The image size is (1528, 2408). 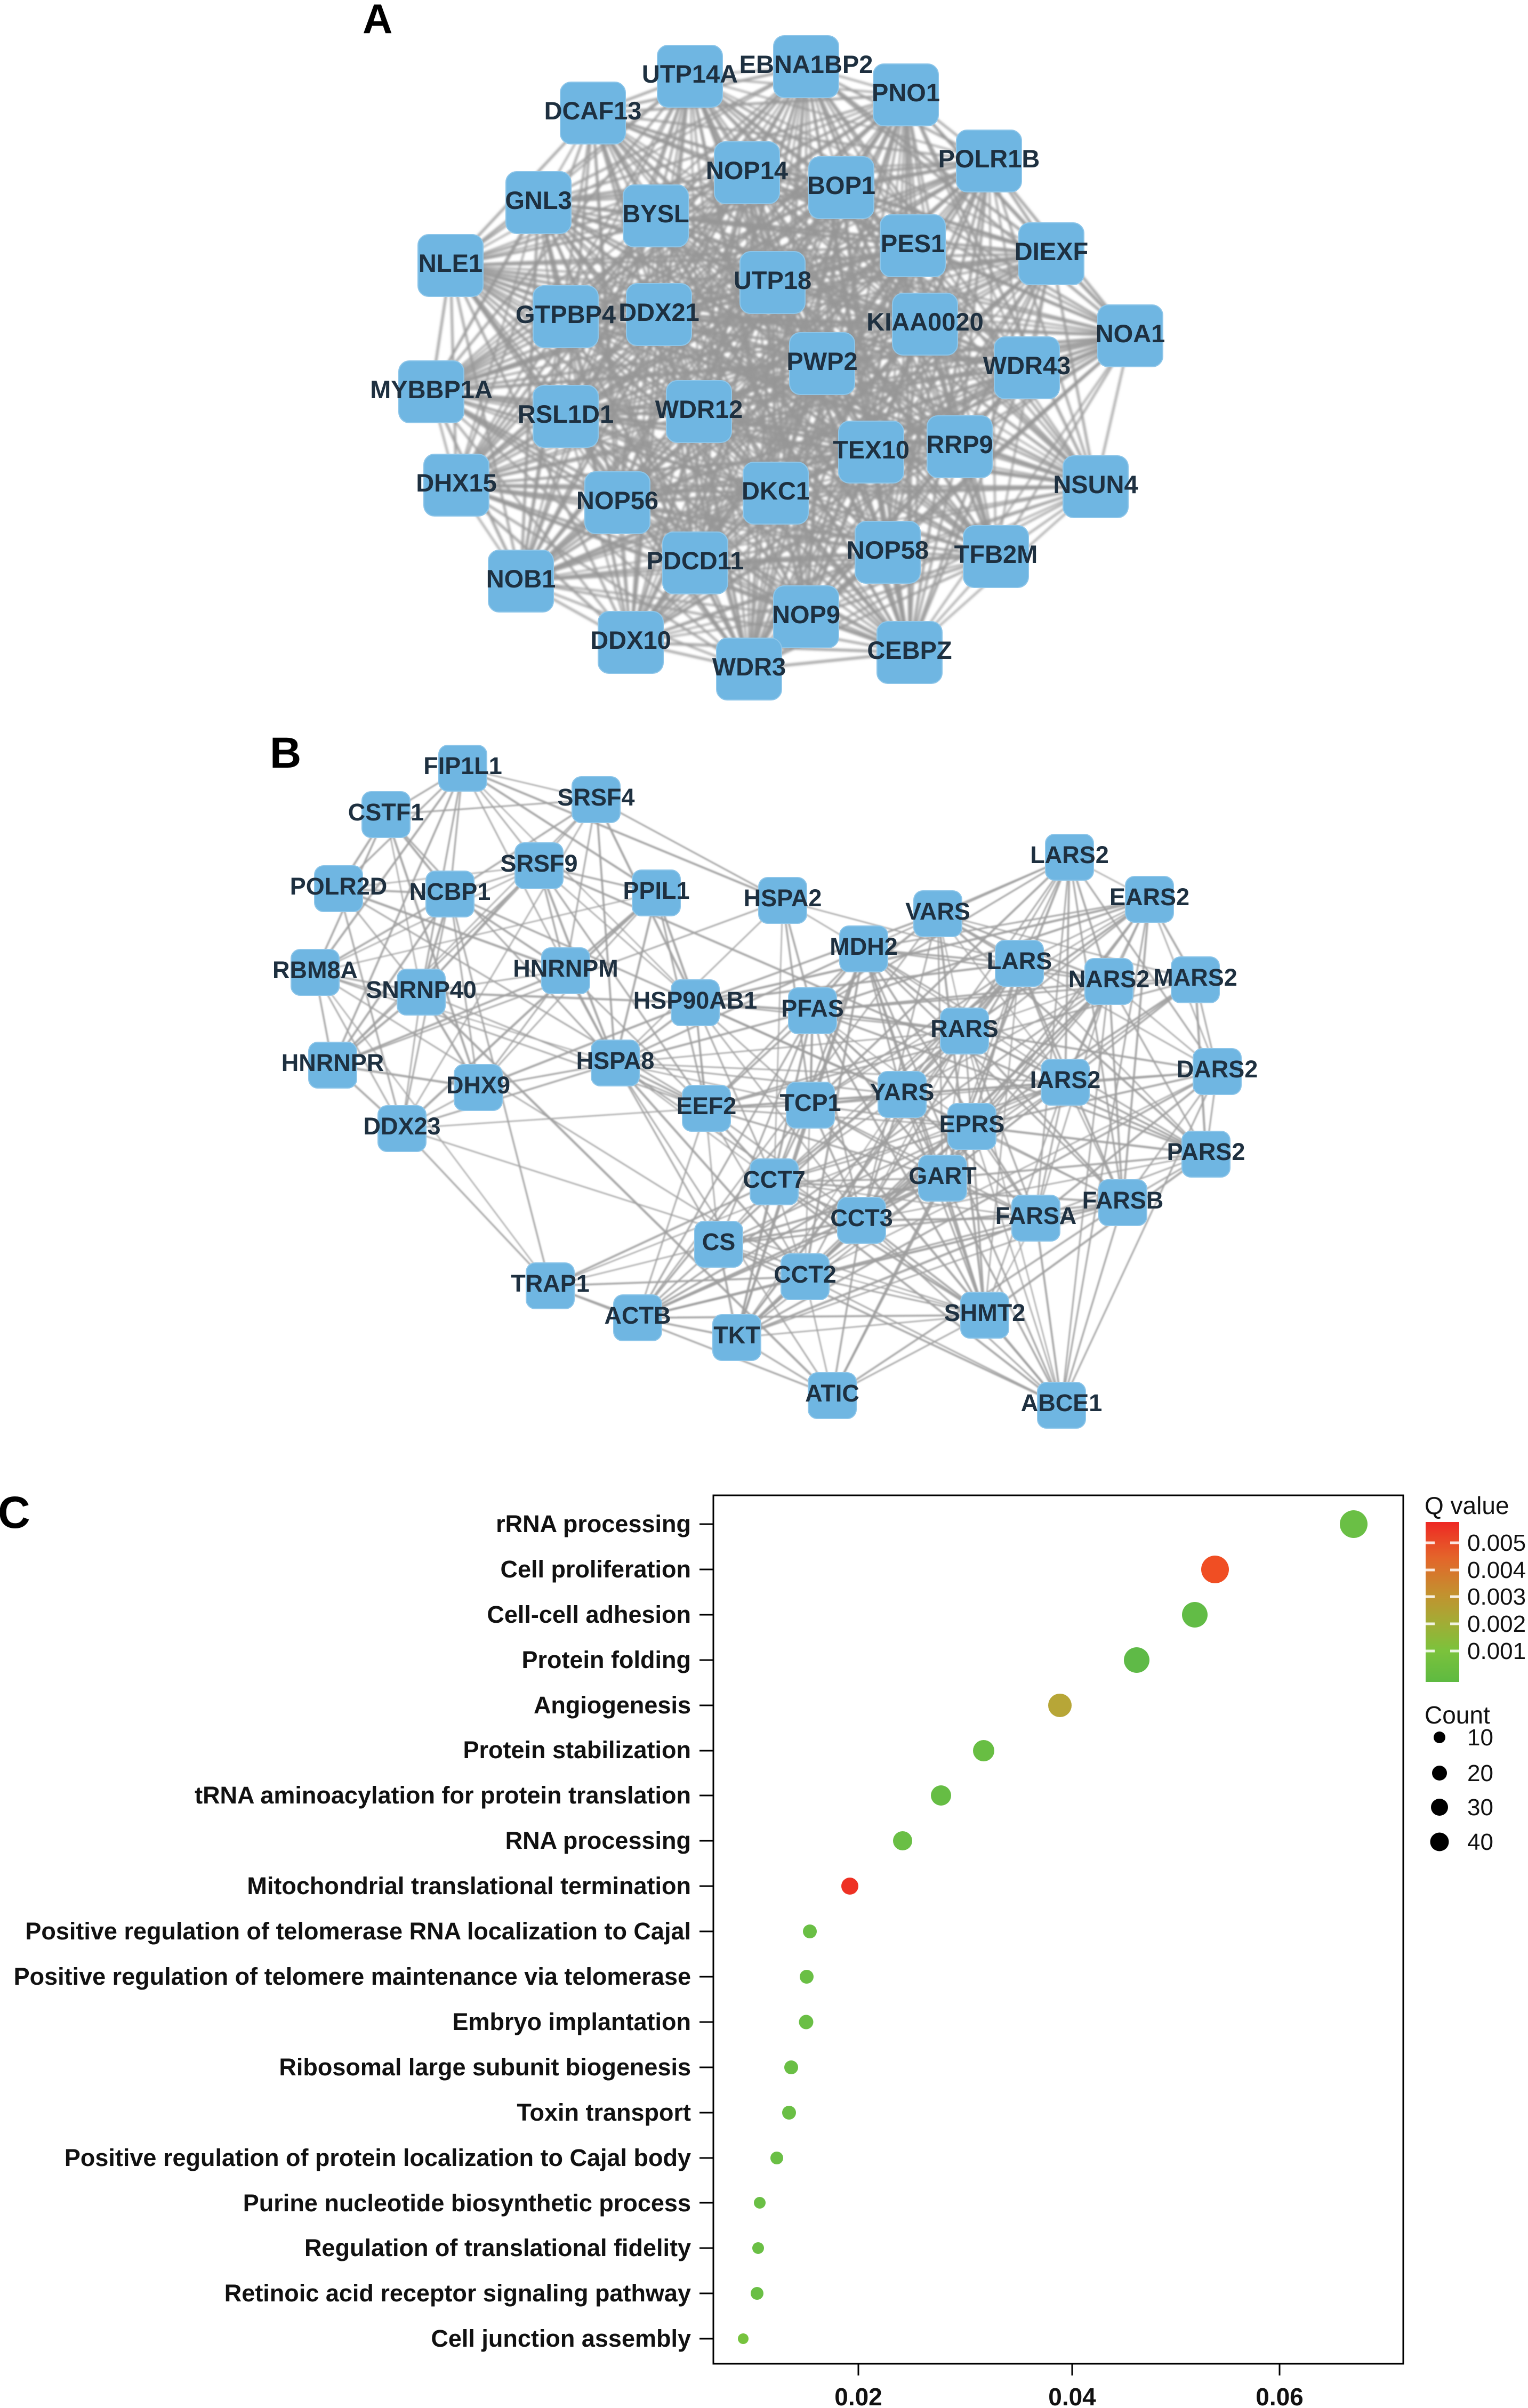 I want to click on svg-text: NOA1, so click(x=1130, y=333).